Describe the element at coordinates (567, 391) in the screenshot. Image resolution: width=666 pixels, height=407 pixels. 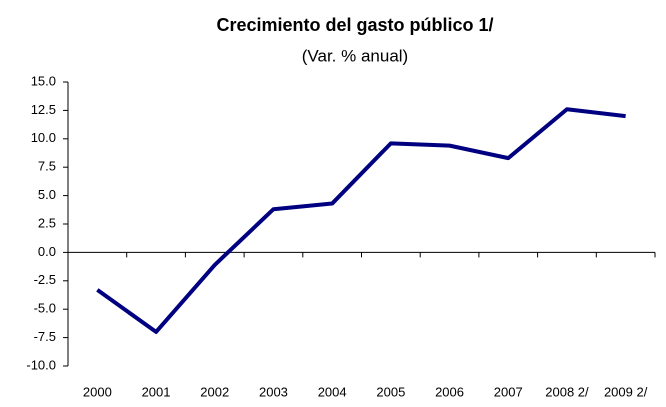
I see `x-tick-label: 2008 2/` at that location.